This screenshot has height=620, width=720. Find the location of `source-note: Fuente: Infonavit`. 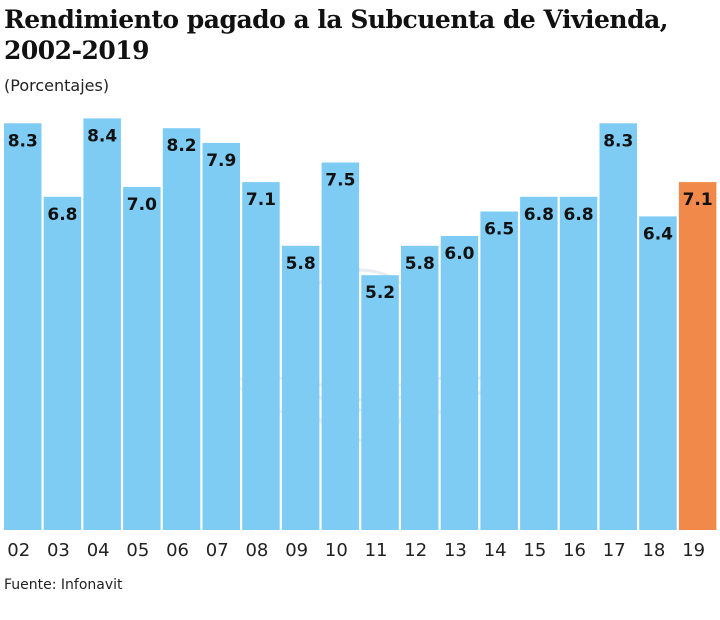

source-note: Fuente: Infonavit is located at coordinates (63, 585).